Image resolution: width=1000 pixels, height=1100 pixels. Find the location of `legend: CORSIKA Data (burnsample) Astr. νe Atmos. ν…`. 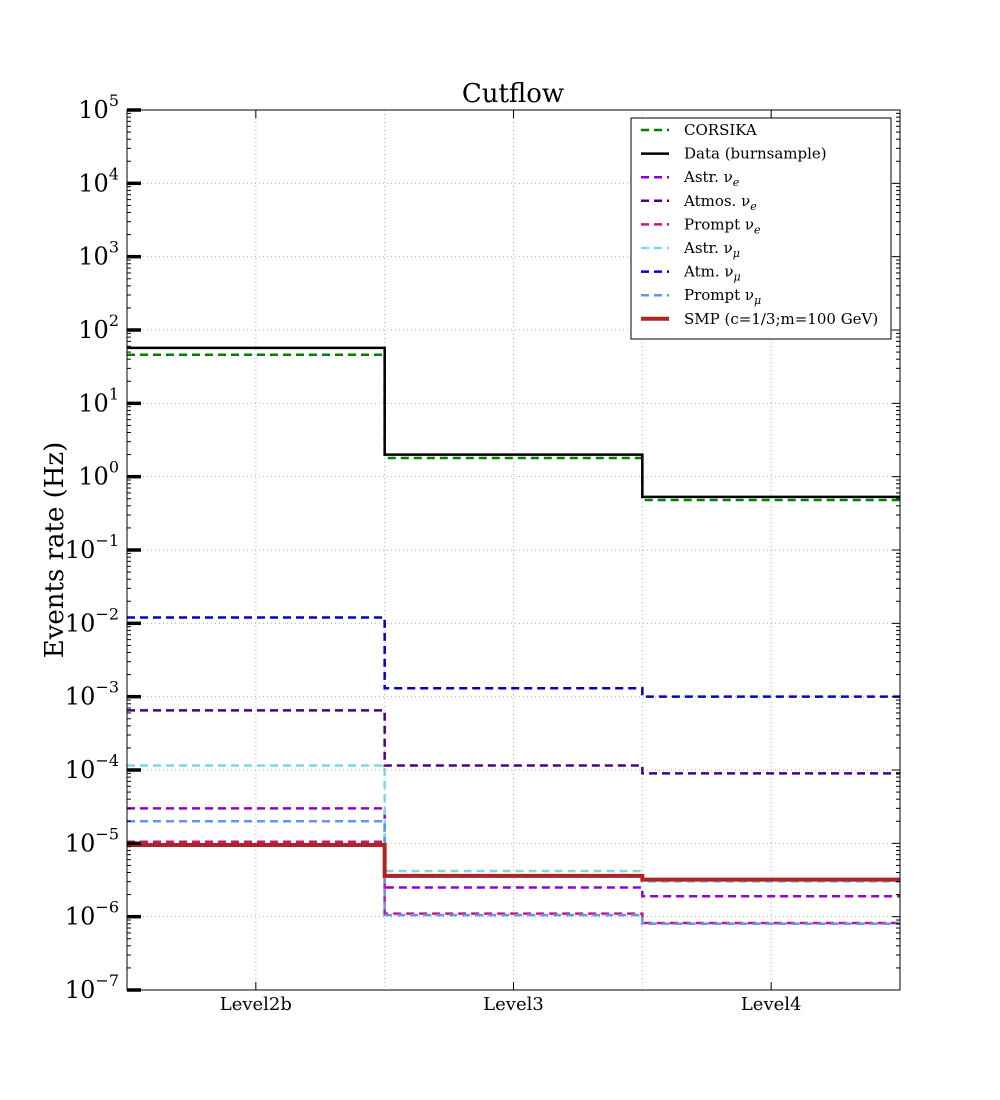

legend: CORSIKA Data (burnsample) Astr. νe Atmos. ν… is located at coordinates (761, 228).